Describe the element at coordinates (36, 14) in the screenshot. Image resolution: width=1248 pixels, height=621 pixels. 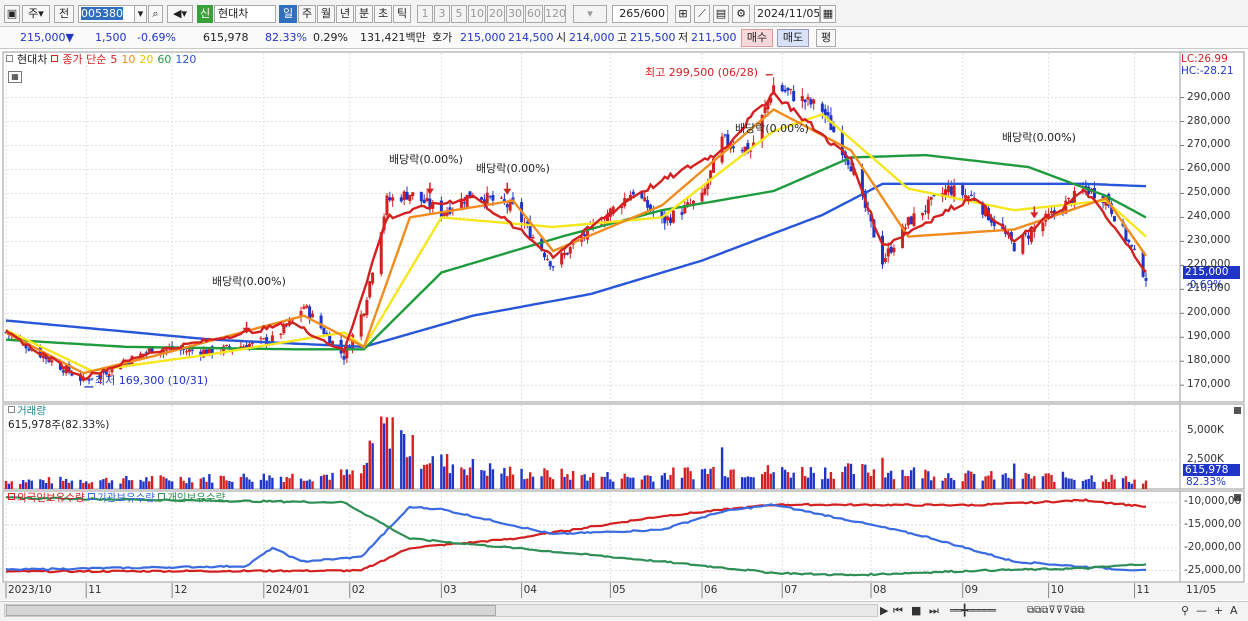
I see `type-select: 주▾` at that location.